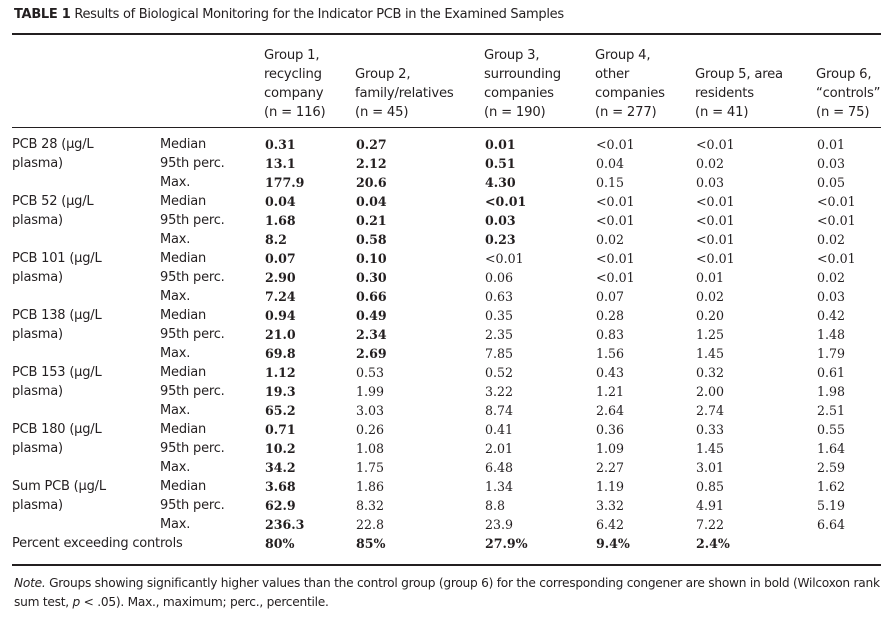 This screenshot has height=620, width=893. I want to click on header-line: (n = 75), so click(843, 112).